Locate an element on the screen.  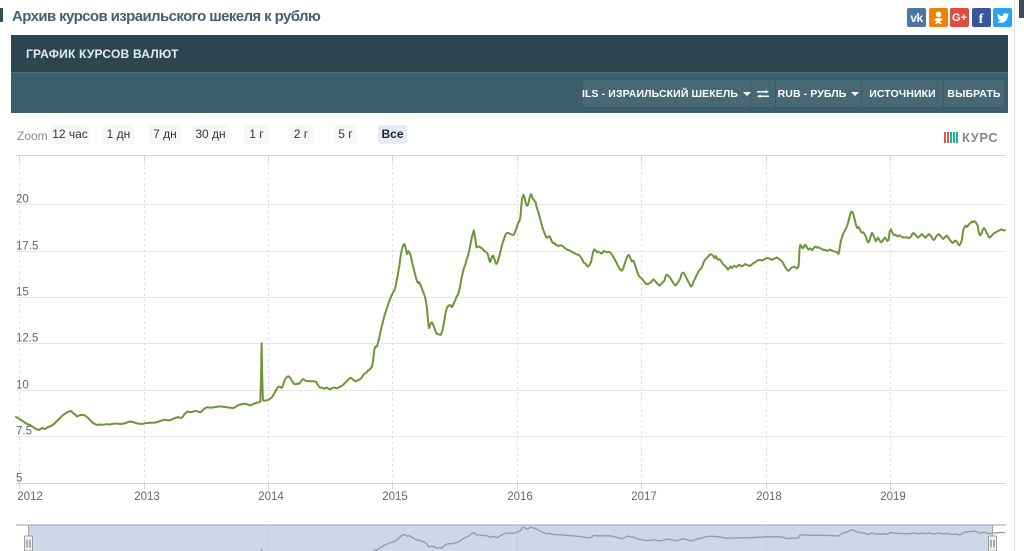
svg-text: 7.5 is located at coordinates (24, 432).